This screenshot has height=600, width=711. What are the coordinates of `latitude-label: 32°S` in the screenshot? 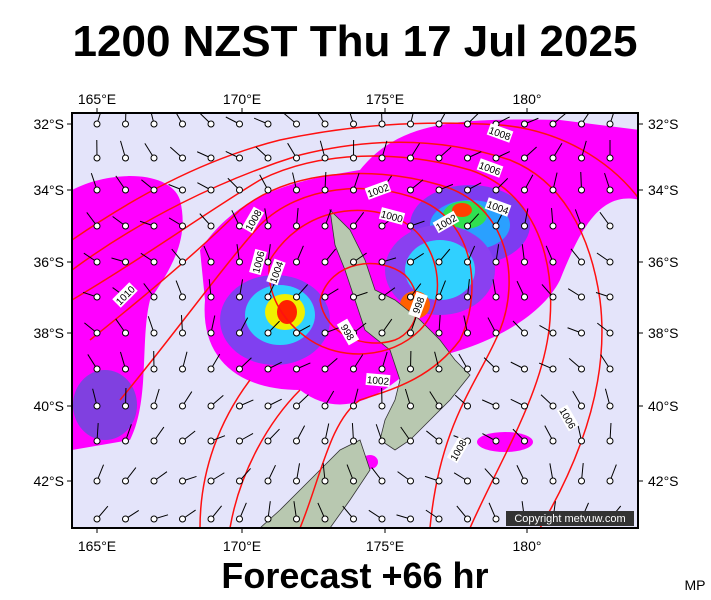 It's located at (663, 124).